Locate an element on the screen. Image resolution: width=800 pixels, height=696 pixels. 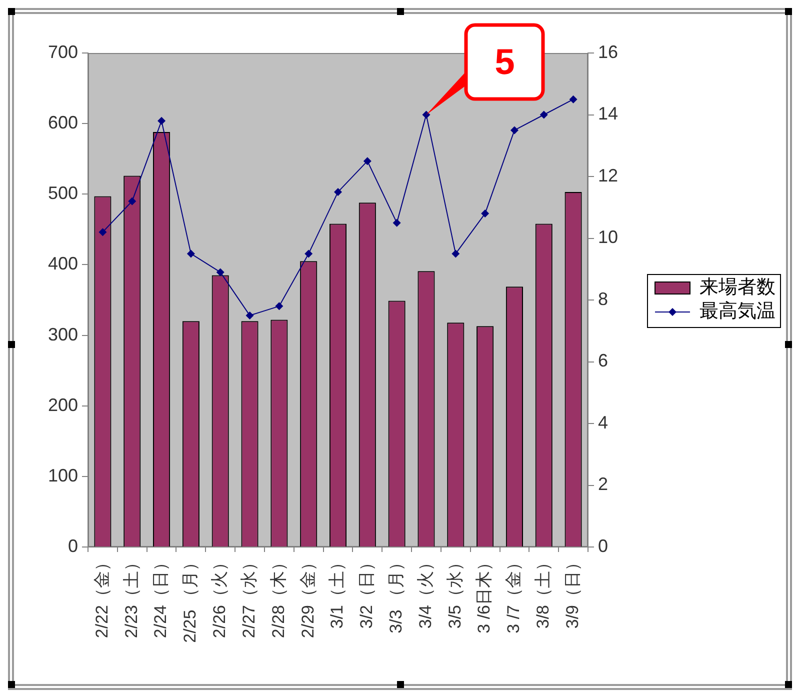
x-tick-label: 3/9（日） is located at coordinates (572, 591).